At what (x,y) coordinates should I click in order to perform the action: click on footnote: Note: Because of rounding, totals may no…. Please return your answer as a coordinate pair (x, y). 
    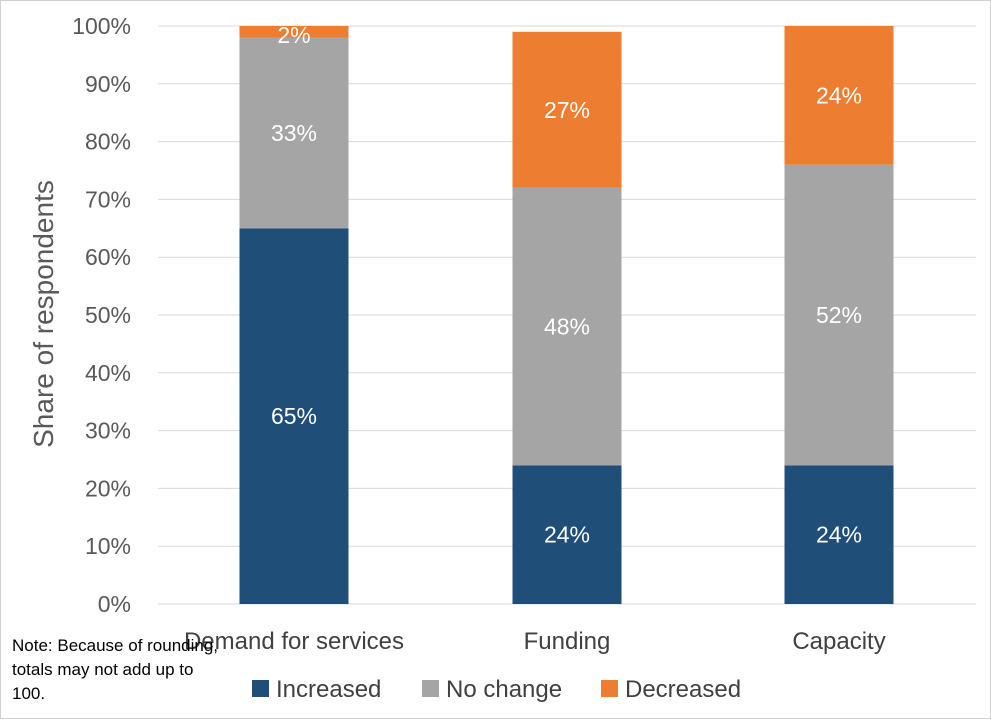
    Looking at the image, I should click on (115, 669).